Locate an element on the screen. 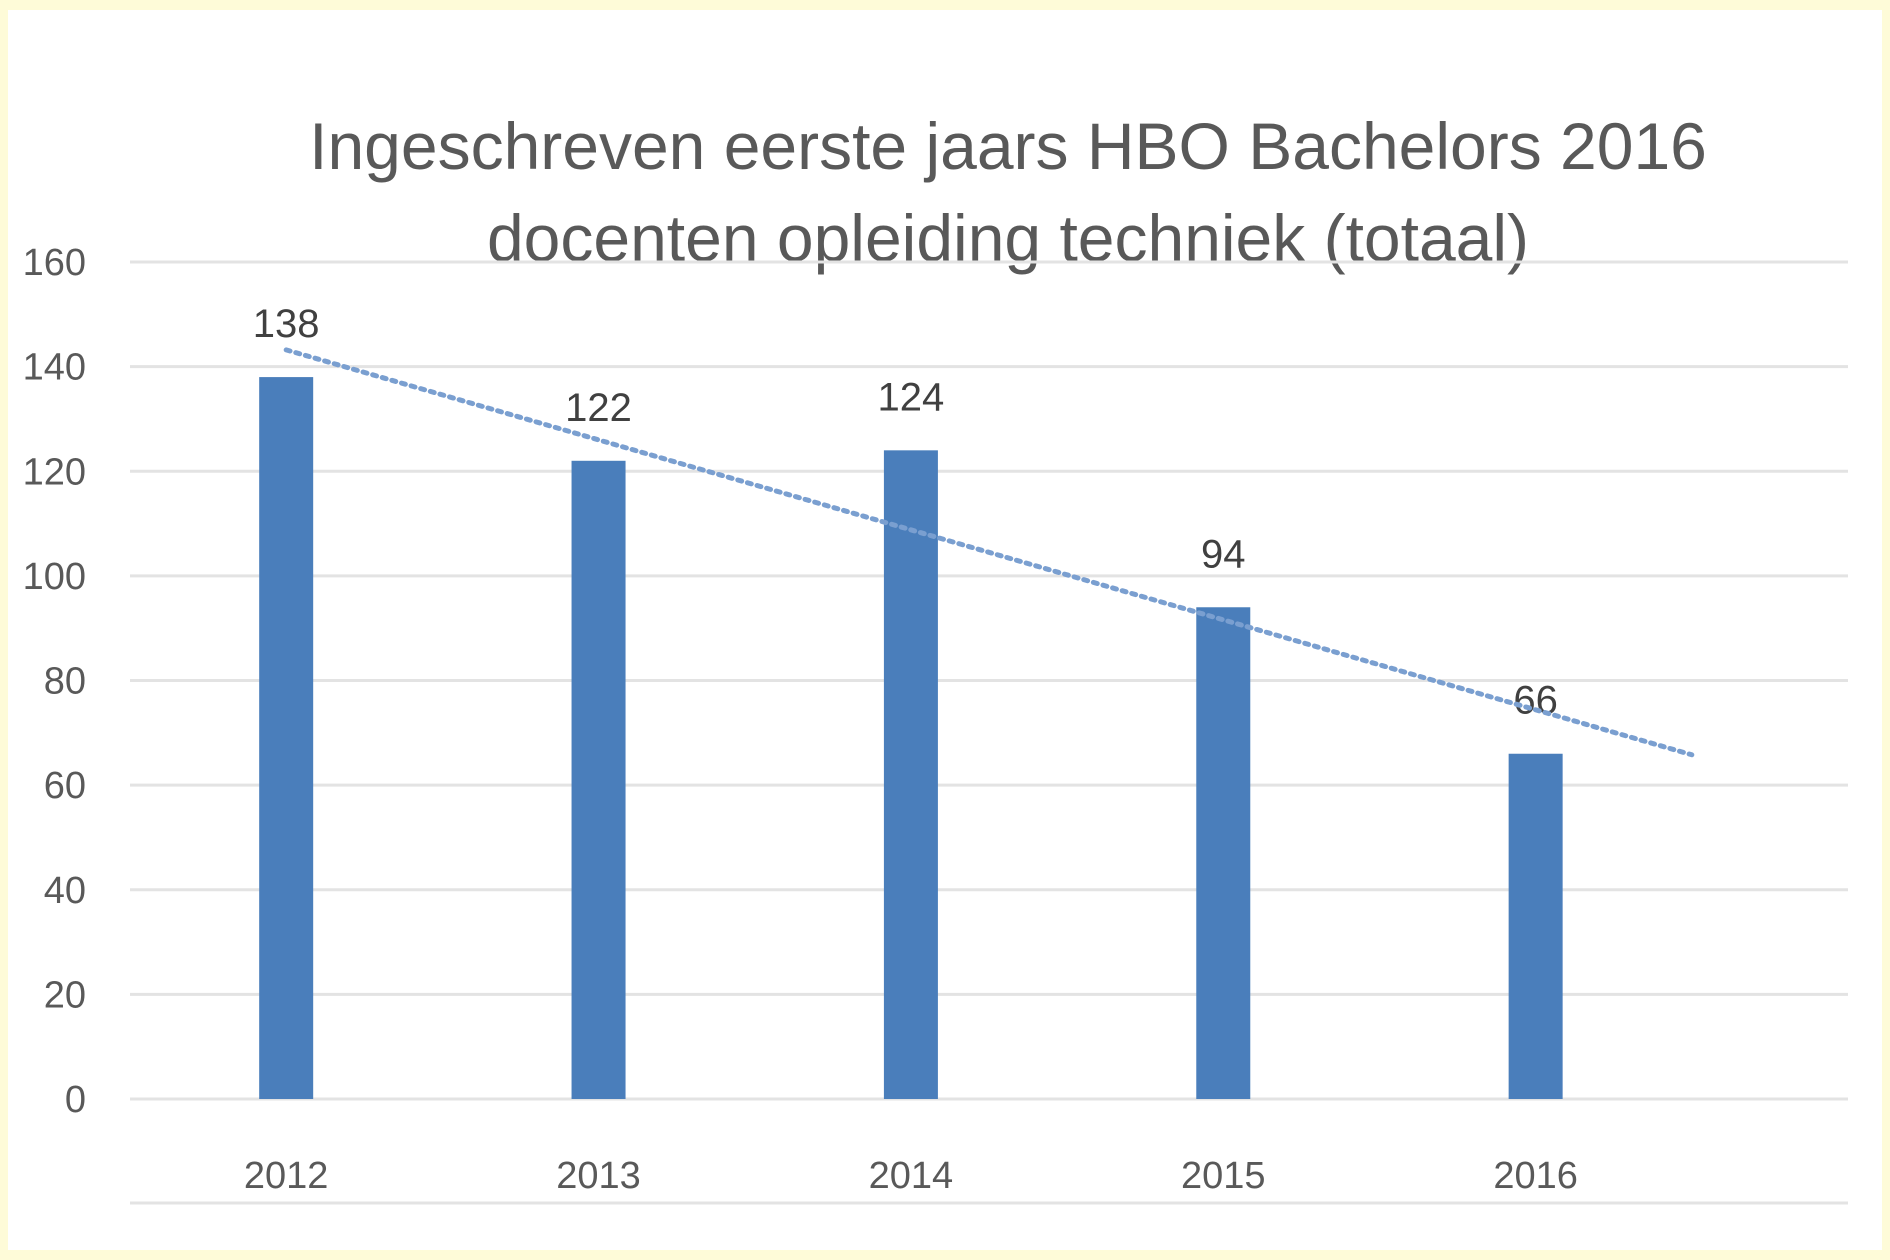 This screenshot has width=1890, height=1260. x-tick-label: 2016 is located at coordinates (1535, 1176).